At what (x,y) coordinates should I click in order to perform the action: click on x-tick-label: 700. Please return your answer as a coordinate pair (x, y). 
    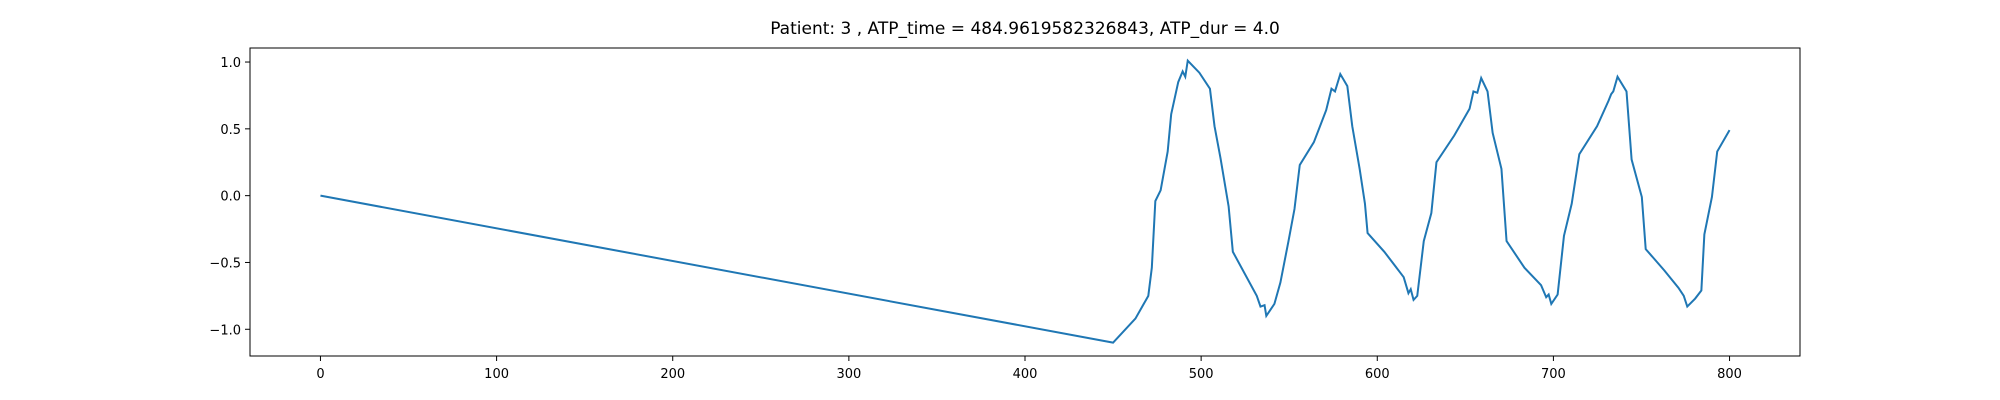
    Looking at the image, I should click on (1553, 374).